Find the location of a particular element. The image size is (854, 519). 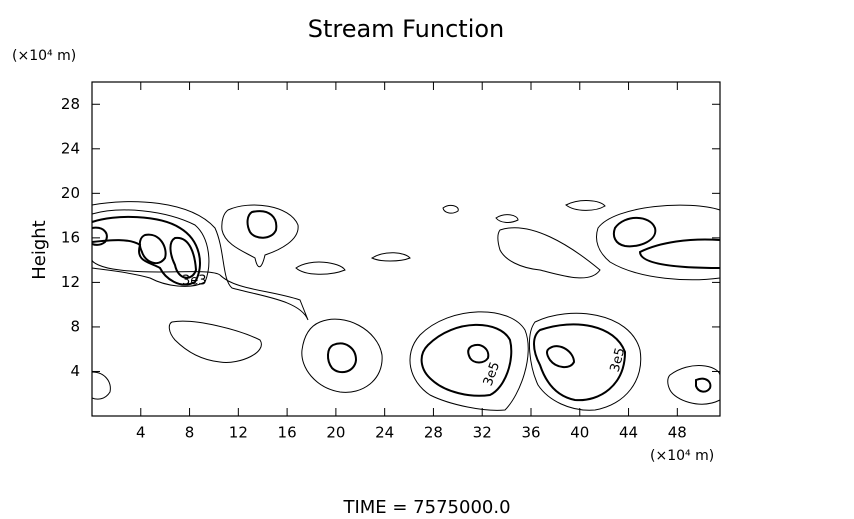

x-tick-label: 12 is located at coordinates (238, 433).